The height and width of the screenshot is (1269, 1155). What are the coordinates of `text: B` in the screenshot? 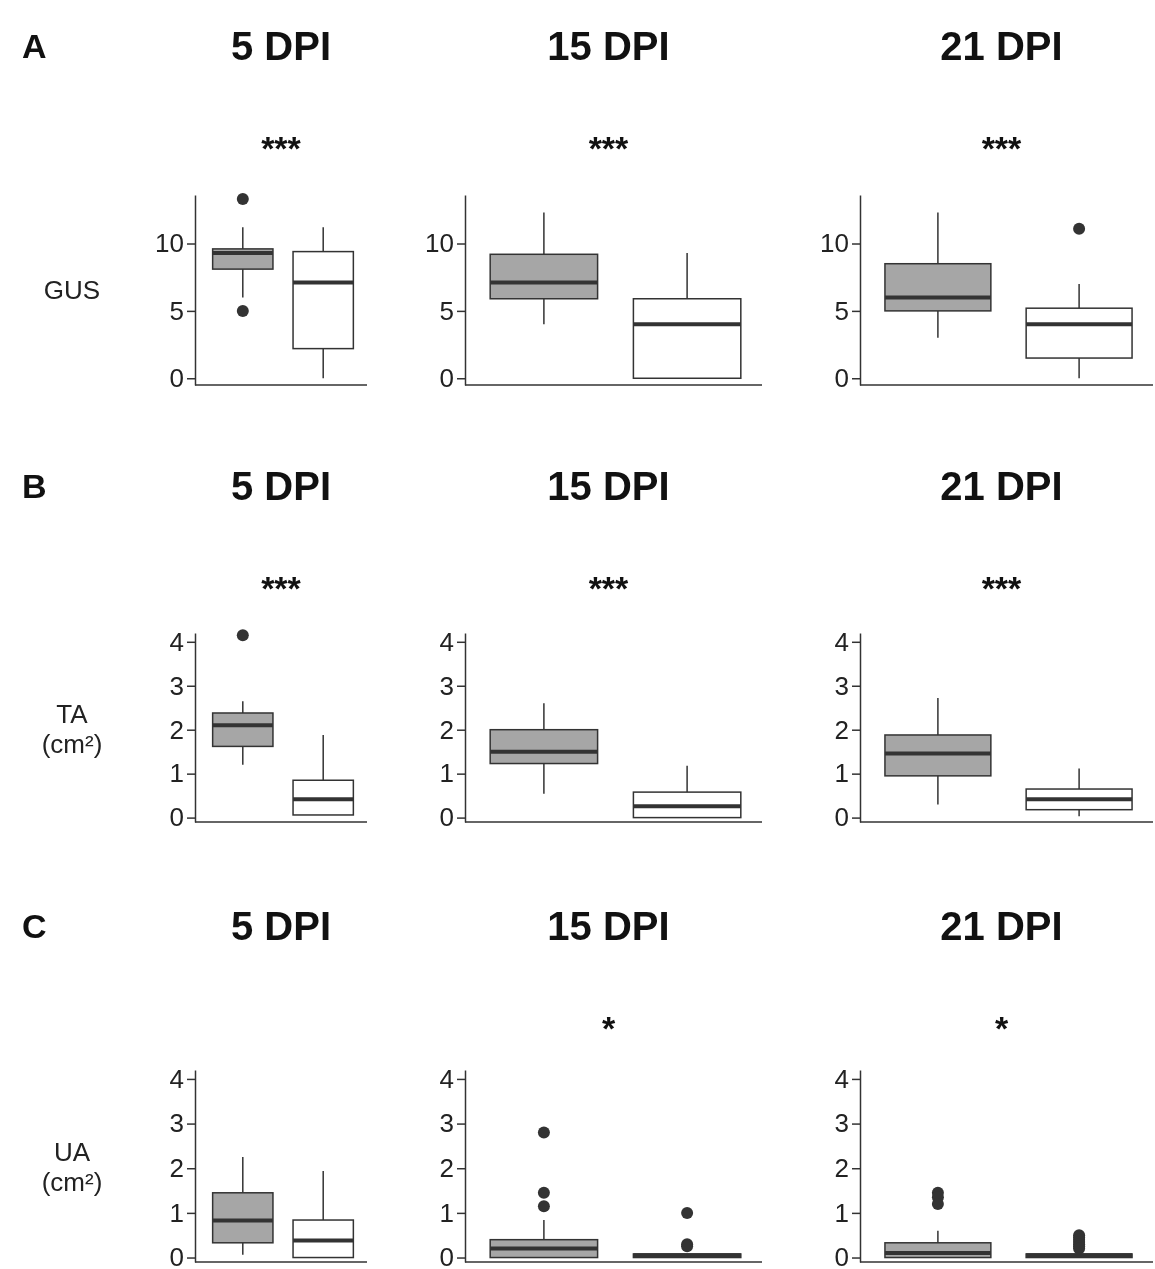 It's located at (34, 486).